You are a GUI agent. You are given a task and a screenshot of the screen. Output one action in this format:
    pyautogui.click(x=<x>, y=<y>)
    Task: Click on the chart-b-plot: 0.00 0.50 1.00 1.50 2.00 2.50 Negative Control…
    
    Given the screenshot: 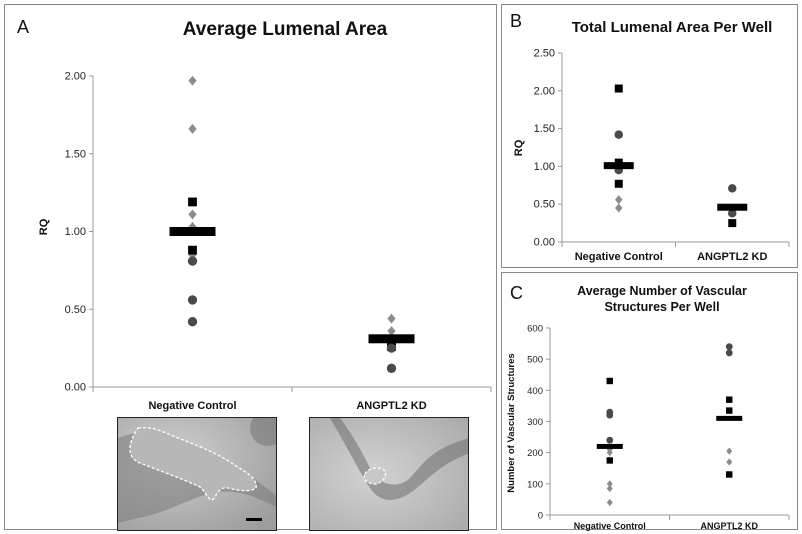 What is the action you would take?
    pyautogui.click(x=651, y=155)
    